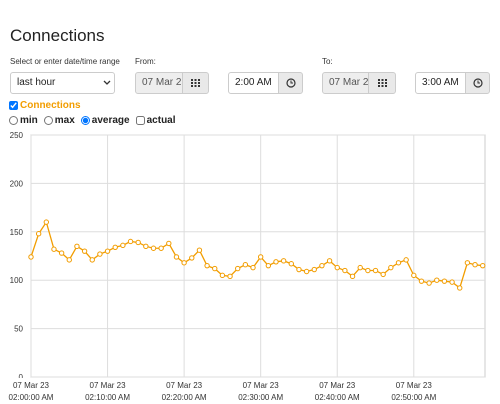  Describe the element at coordinates (161, 120) in the screenshot. I see `actual-label: actual` at that location.